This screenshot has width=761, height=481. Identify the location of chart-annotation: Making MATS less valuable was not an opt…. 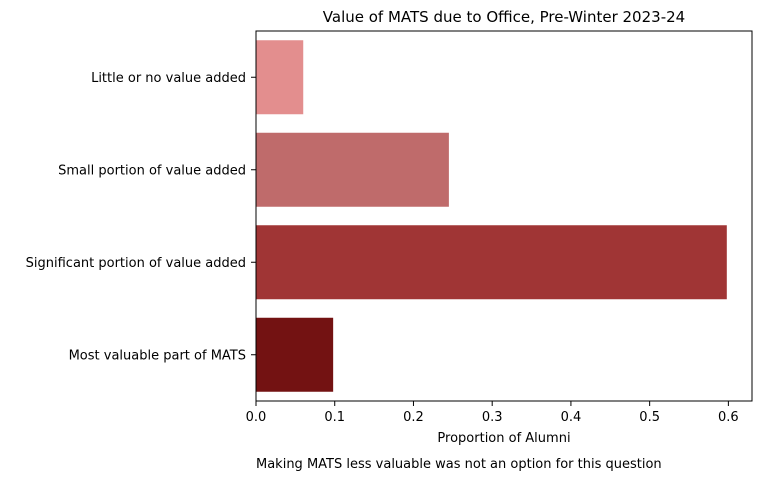
(459, 464).